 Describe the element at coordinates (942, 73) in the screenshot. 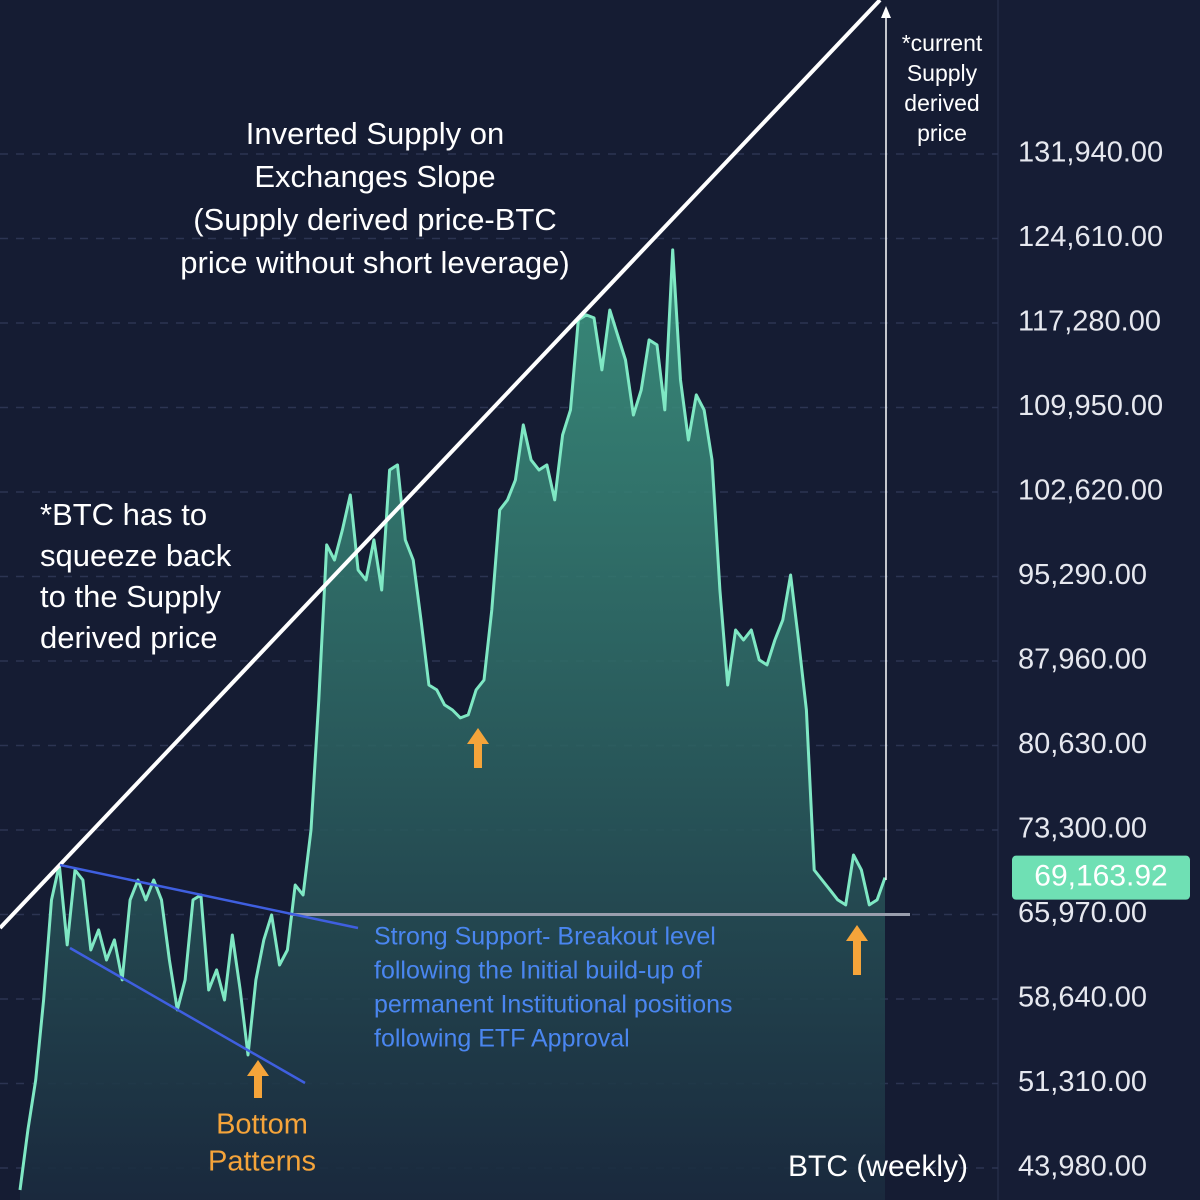

I see `supply-note-line: Supply` at that location.